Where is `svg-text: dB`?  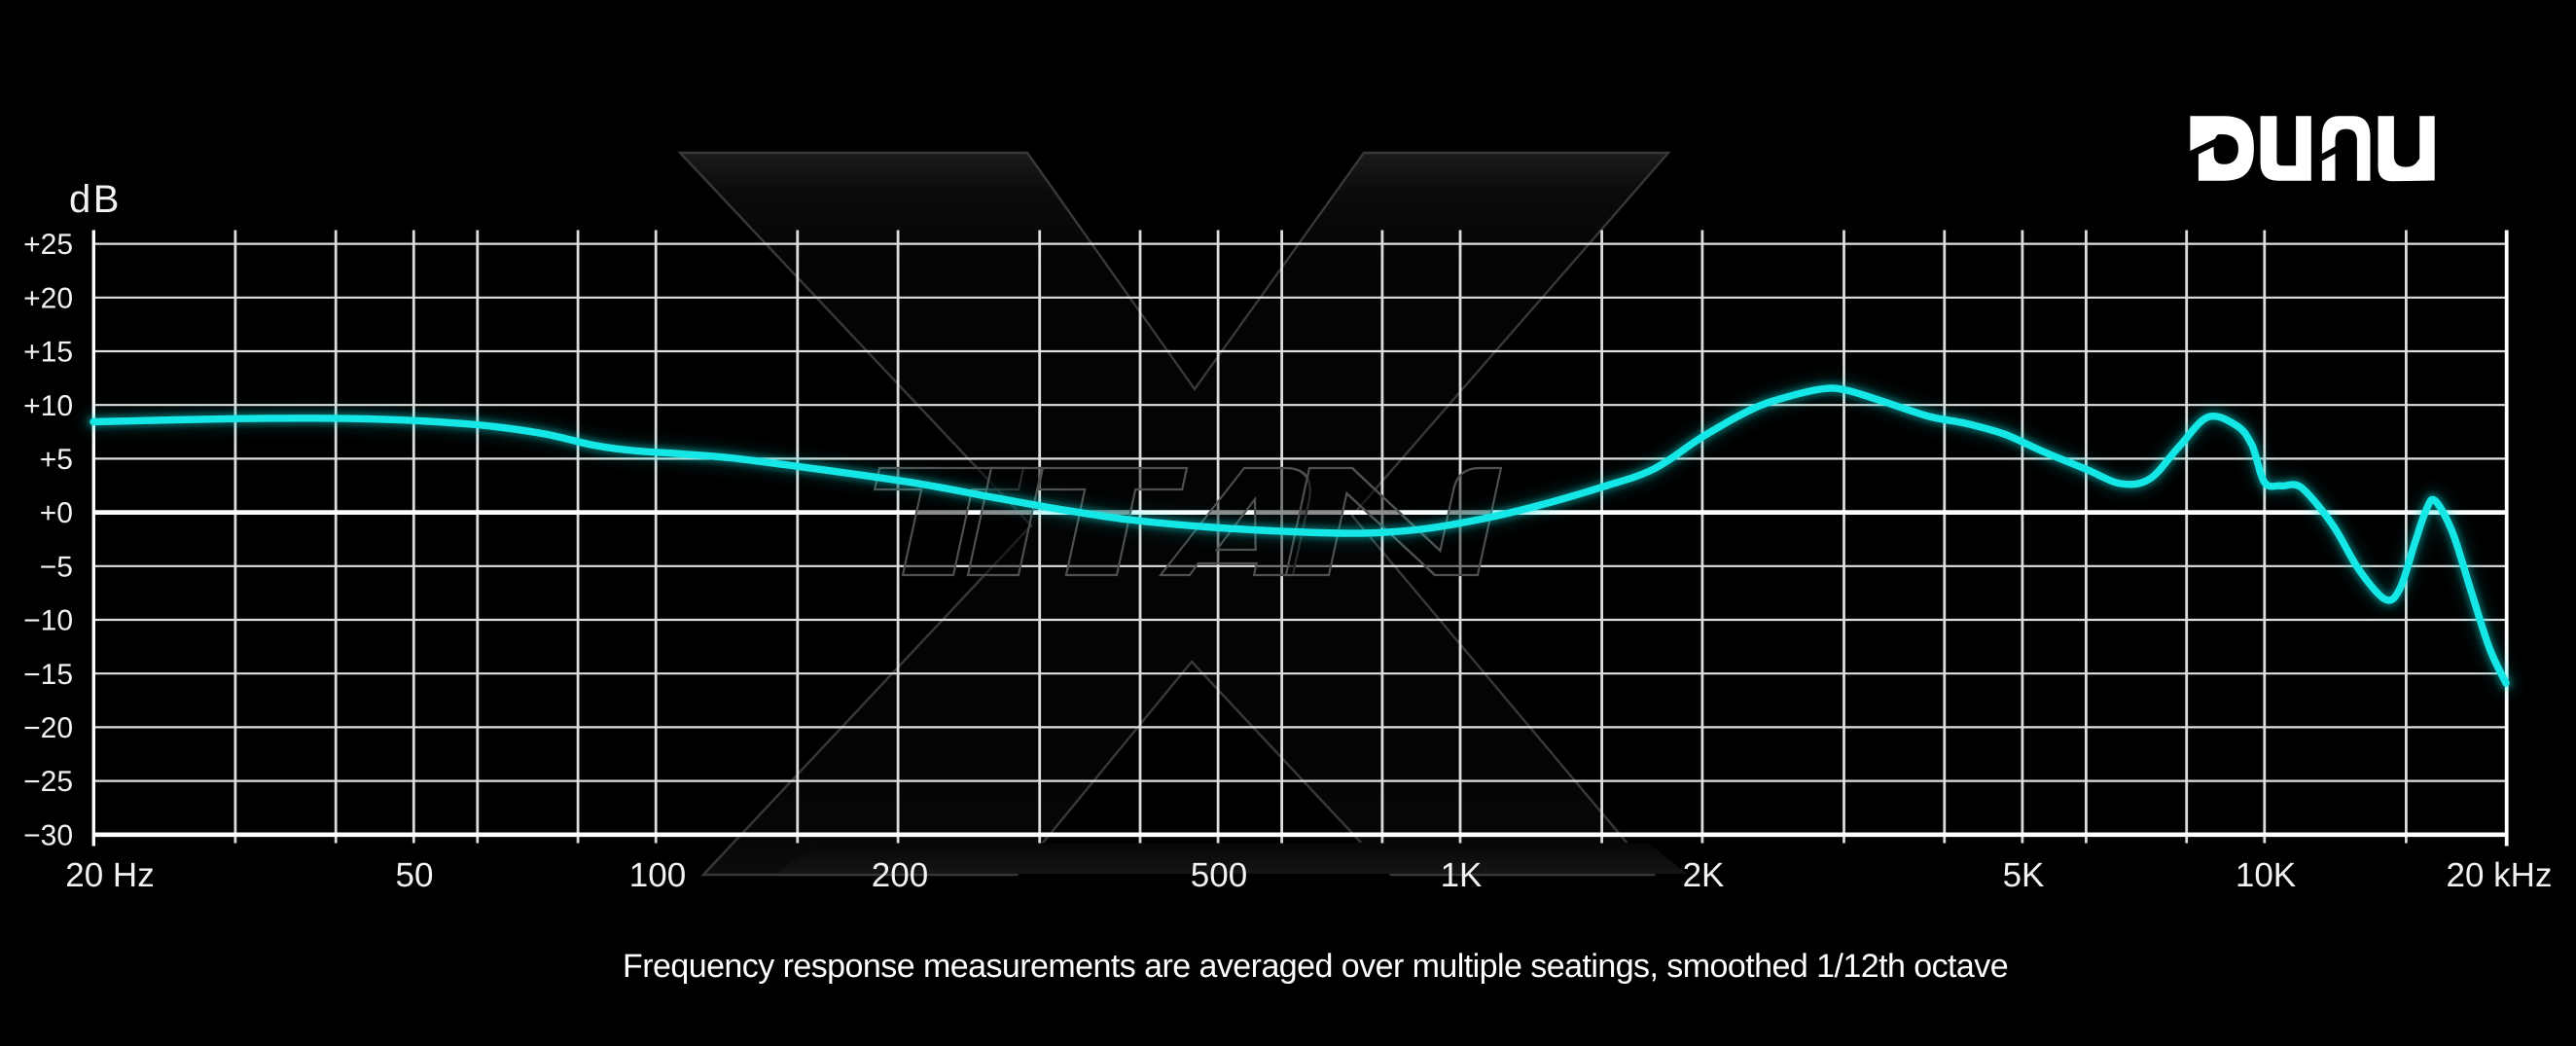
svg-text: dB is located at coordinates (95, 199).